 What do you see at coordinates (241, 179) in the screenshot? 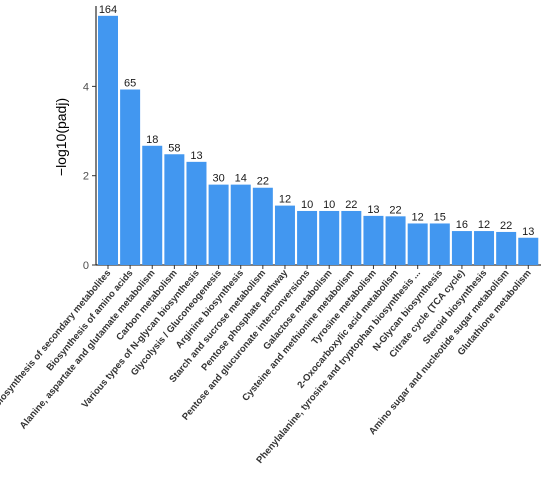
I see `bar-count-label: 14` at bounding box center [241, 179].